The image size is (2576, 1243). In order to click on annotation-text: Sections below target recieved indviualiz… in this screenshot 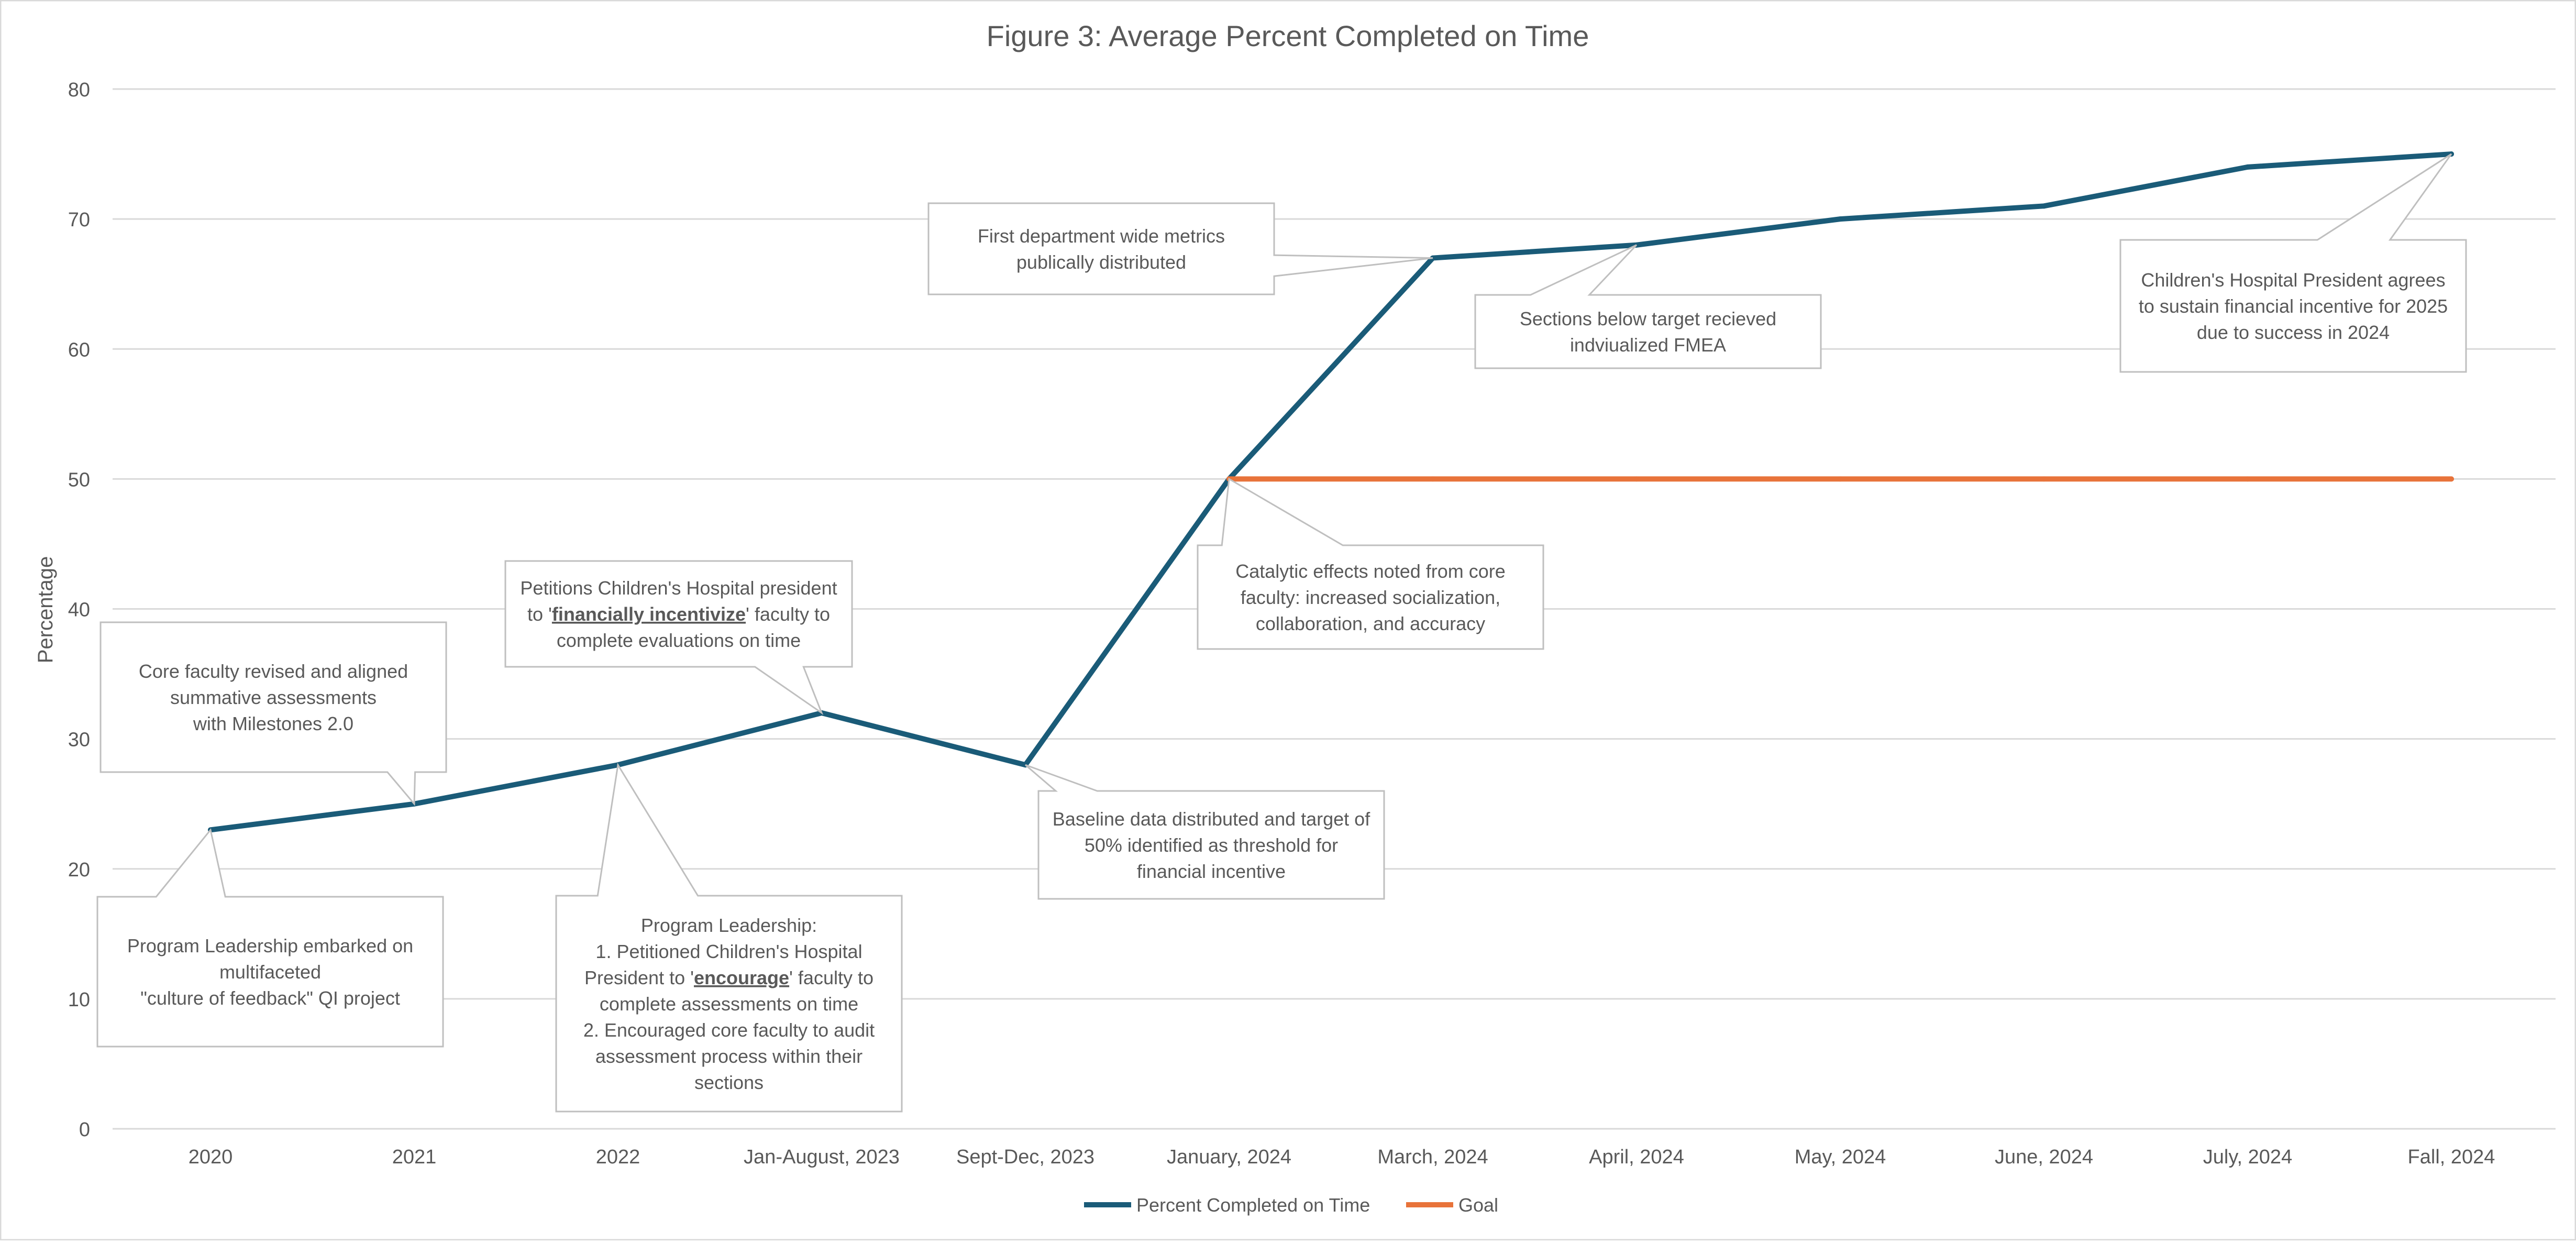, I will do `click(1648, 332)`.